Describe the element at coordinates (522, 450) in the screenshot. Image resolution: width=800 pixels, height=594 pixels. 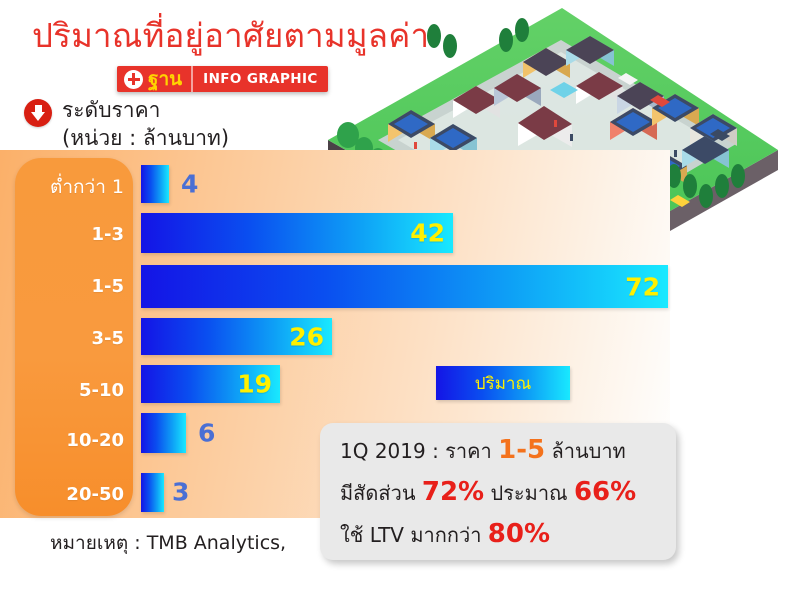
I see `callout-line1-highlight: 1-5` at that location.